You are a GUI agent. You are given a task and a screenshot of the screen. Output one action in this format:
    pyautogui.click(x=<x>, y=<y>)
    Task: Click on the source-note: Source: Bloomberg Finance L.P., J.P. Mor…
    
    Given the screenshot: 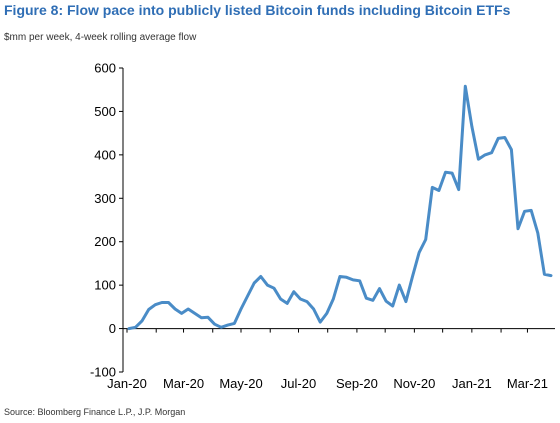 What is the action you would take?
    pyautogui.click(x=95, y=412)
    